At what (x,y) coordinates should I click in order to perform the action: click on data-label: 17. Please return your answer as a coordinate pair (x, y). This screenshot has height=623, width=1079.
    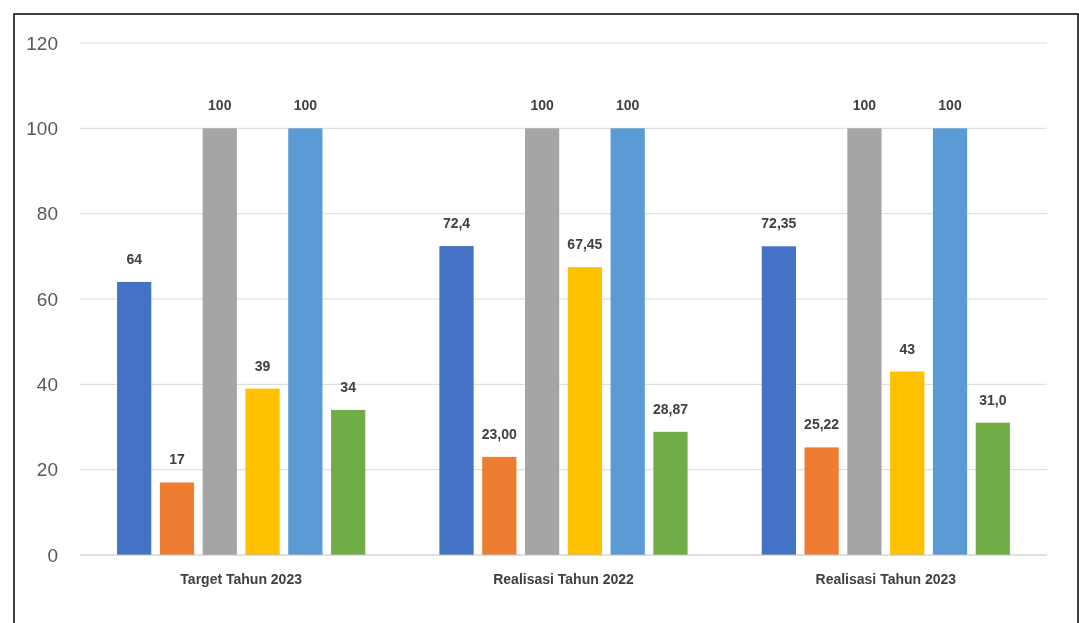
    Looking at the image, I should click on (177, 459).